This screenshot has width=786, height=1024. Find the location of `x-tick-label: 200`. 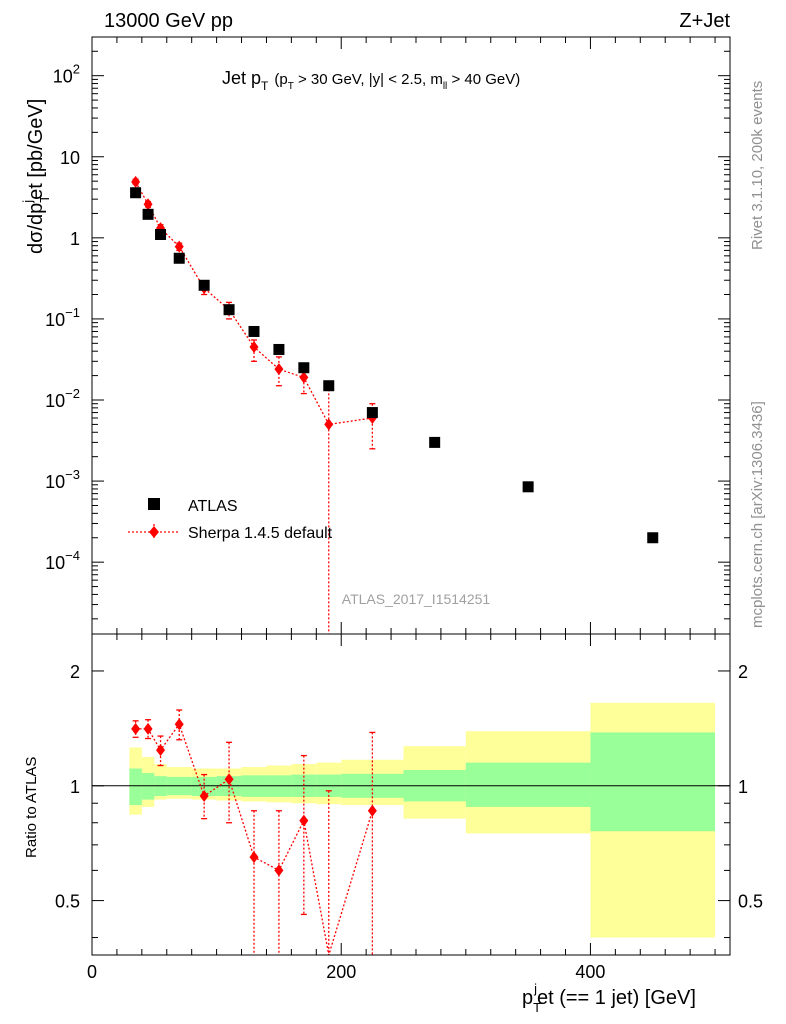

x-tick-label: 200 is located at coordinates (341, 972).